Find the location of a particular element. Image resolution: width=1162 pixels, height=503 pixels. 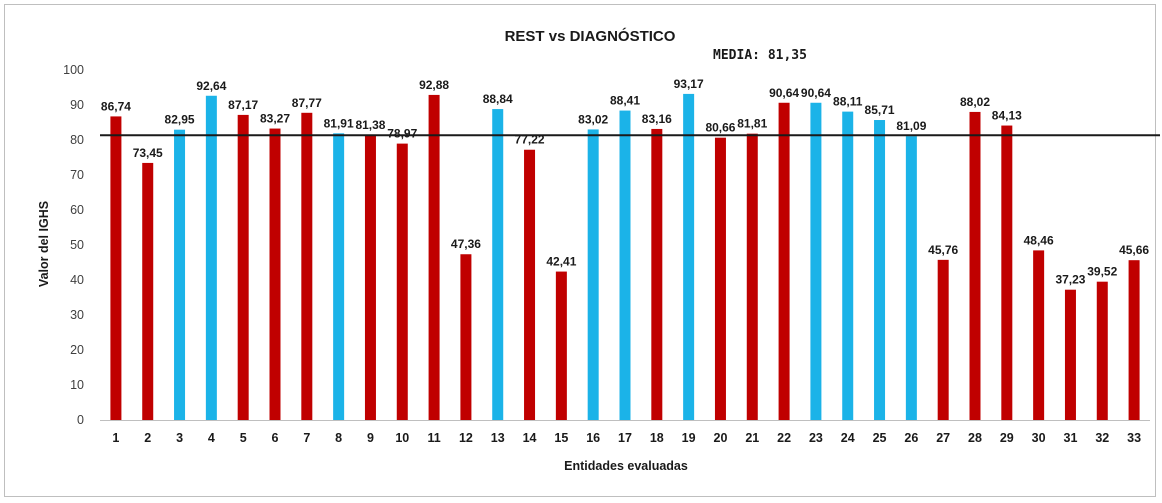

y-tick-label: 100 is located at coordinates (73, 70).